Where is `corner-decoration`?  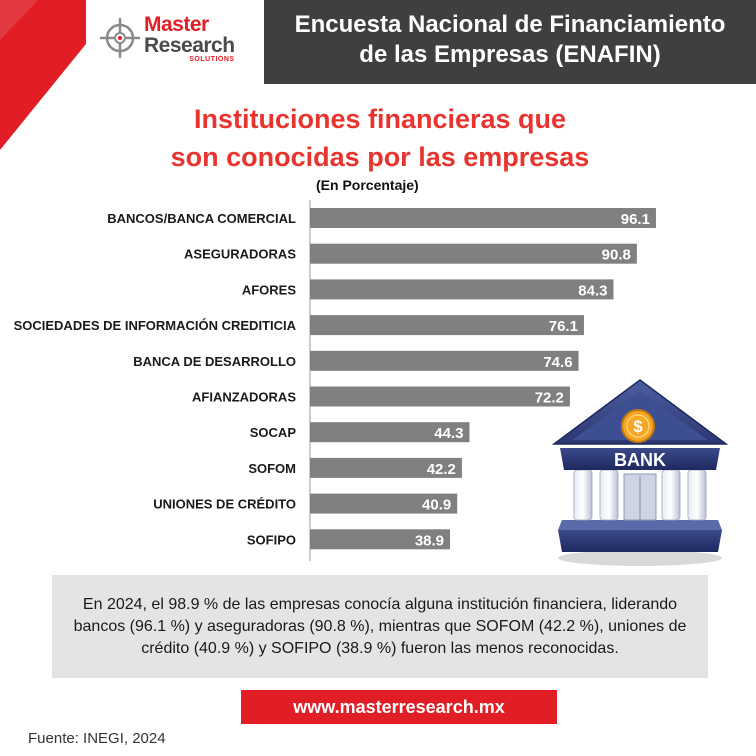 corner-decoration is located at coordinates (43, 75).